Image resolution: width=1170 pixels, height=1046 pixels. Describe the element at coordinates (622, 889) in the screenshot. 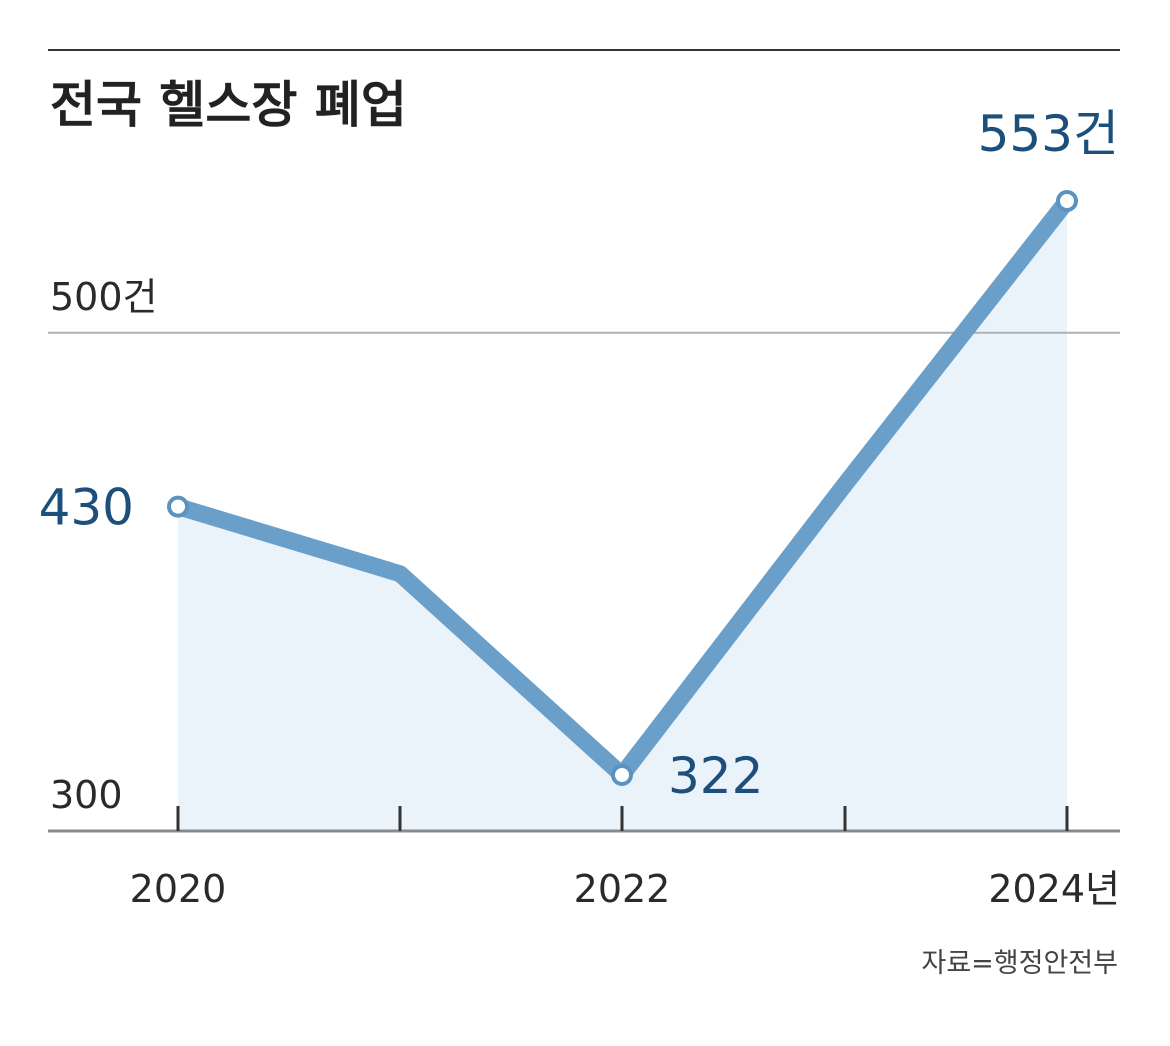

I see `x-tick-label-2022: 2022` at that location.